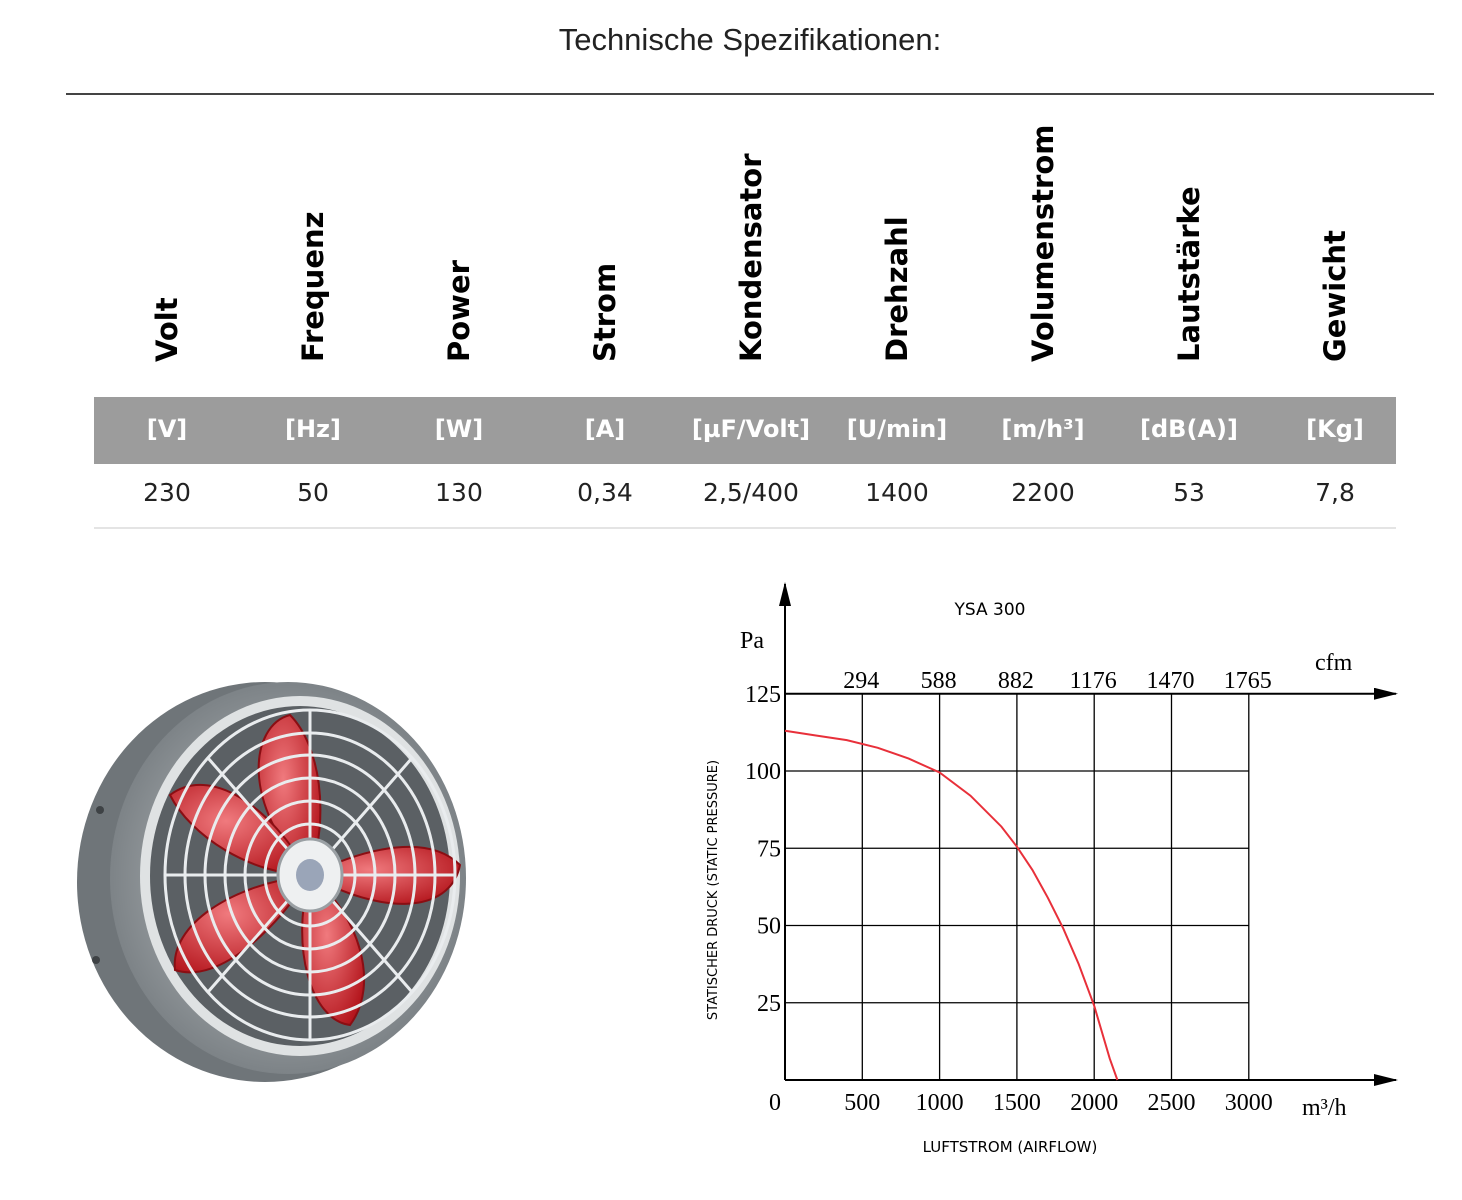 This screenshot has height=1200, width=1462. I want to click on header-frequenz: Frequenz, so click(313, 273).